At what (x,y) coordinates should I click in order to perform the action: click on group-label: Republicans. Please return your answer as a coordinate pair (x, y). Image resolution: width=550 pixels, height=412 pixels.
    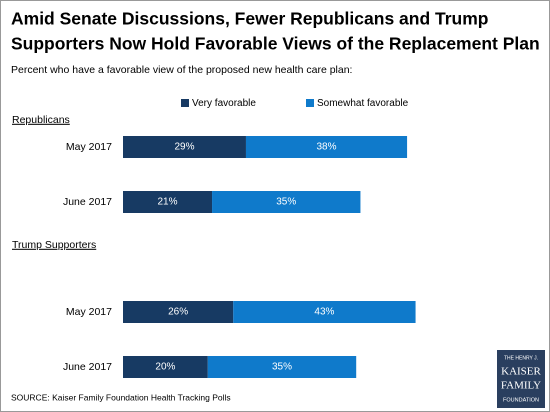
    Looking at the image, I should click on (41, 120).